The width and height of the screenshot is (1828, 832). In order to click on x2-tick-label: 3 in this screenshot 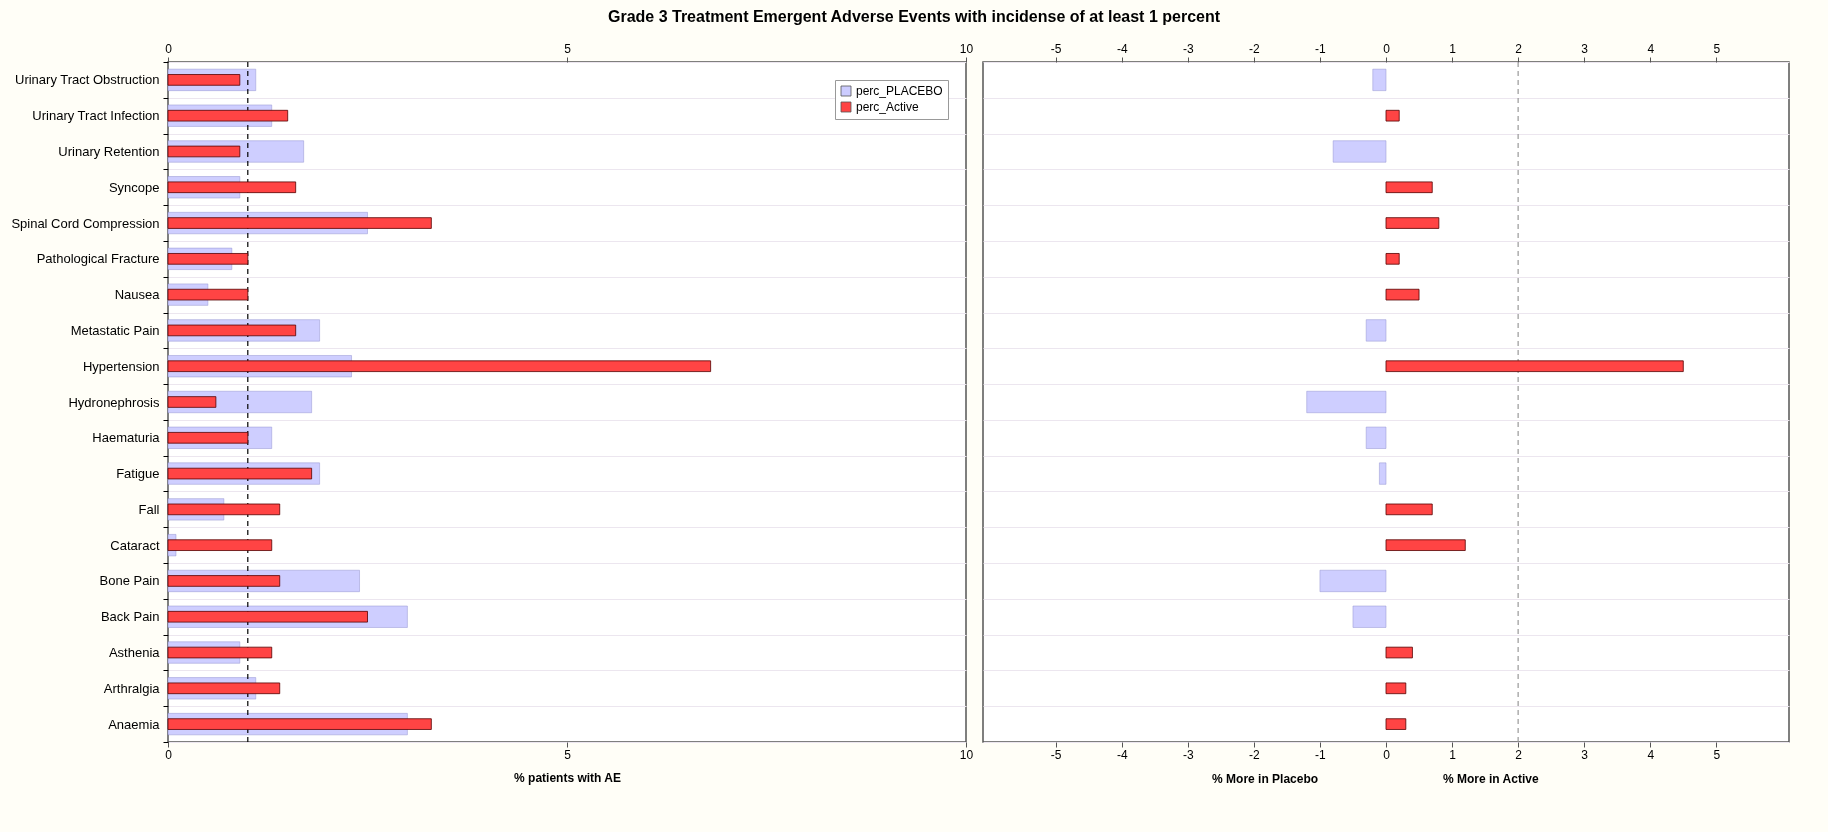, I will do `click(1585, 48)`.